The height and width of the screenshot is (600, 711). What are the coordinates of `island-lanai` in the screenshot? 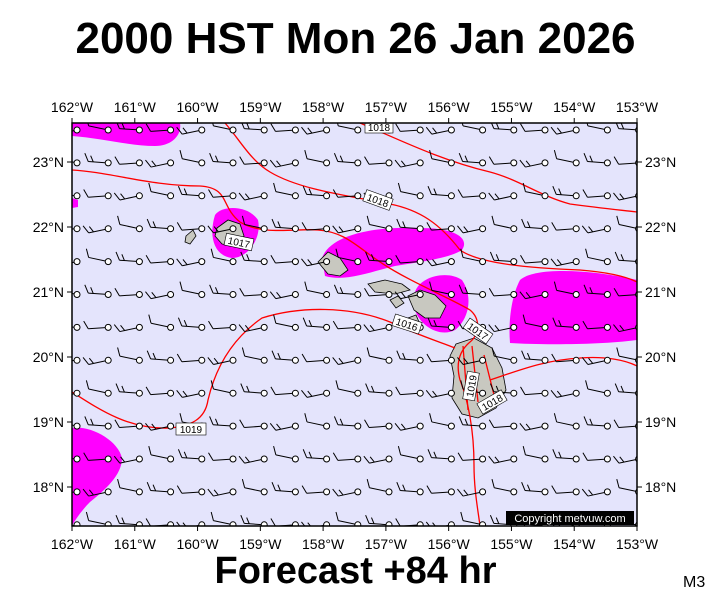 It's located at (397, 302).